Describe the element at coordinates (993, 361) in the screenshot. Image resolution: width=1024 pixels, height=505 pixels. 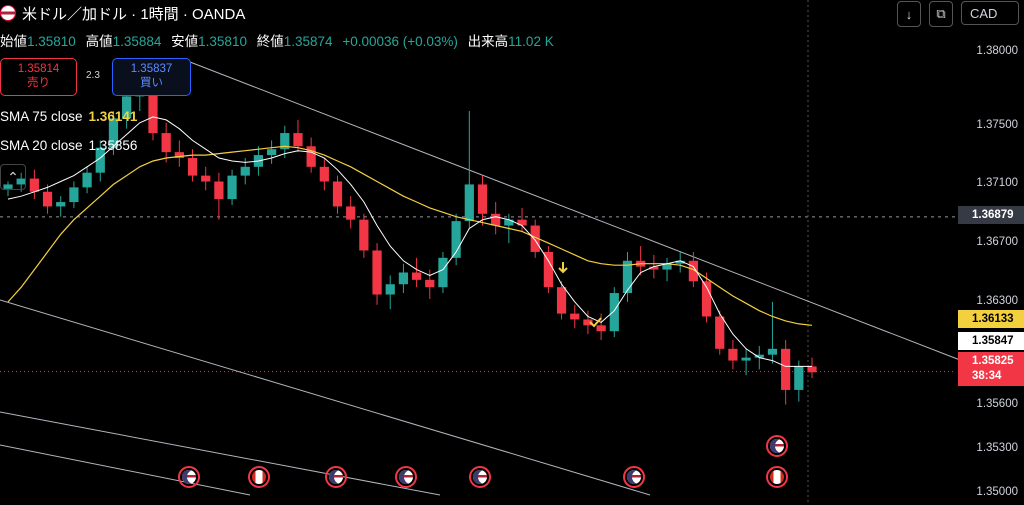
I see `last-price: 1.35825` at that location.